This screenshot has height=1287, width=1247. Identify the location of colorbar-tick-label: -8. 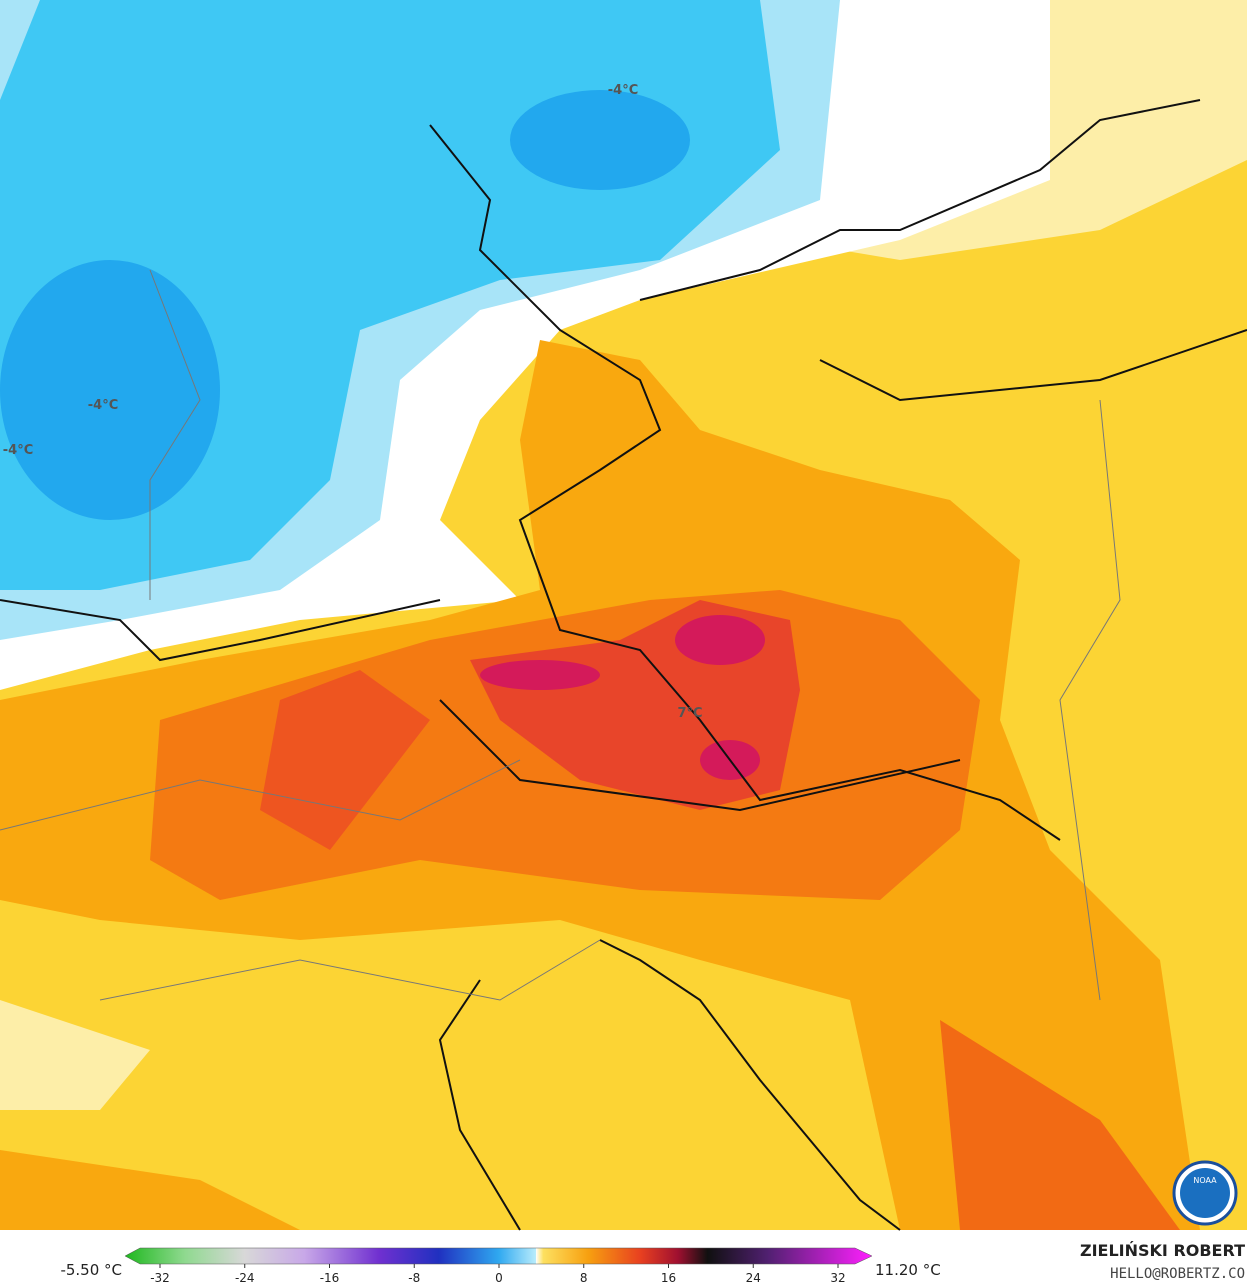
(414, 1278).